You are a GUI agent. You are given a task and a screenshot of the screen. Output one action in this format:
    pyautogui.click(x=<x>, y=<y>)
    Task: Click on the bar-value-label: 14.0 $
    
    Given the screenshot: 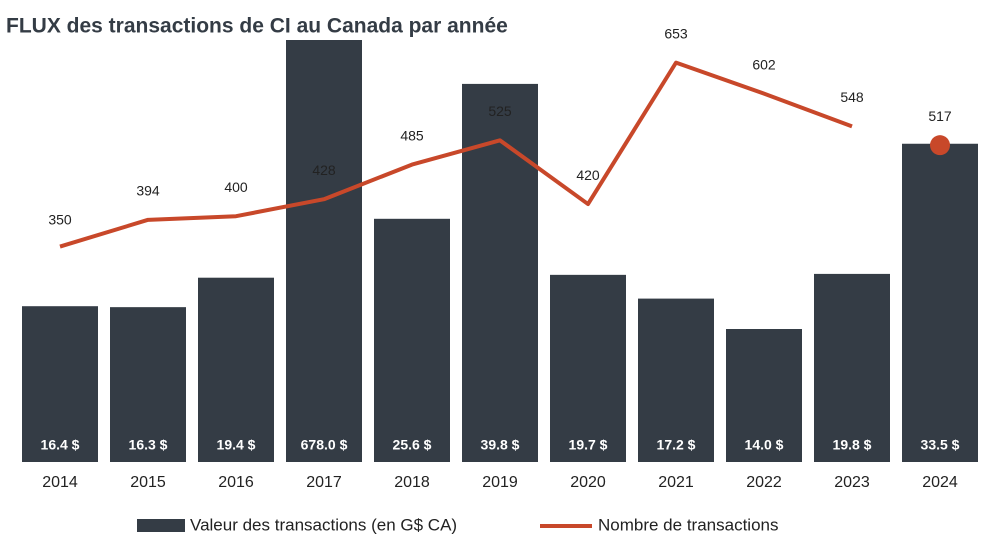 What is the action you would take?
    pyautogui.click(x=764, y=445)
    